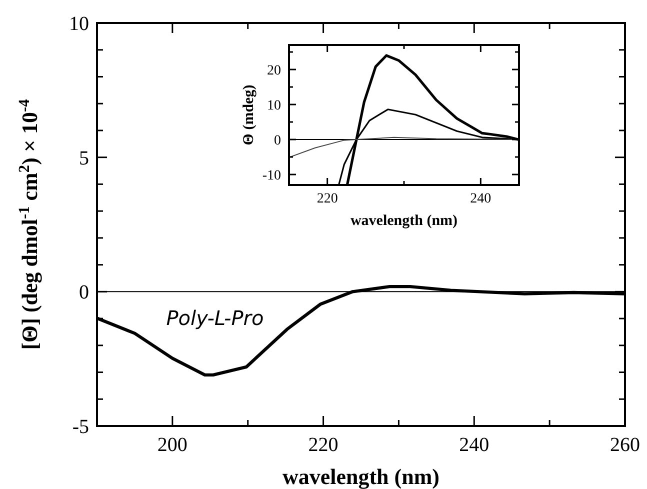 Image resolution: width=647 pixels, height=489 pixels. I want to click on y-tick-label: -10, so click(271, 176).